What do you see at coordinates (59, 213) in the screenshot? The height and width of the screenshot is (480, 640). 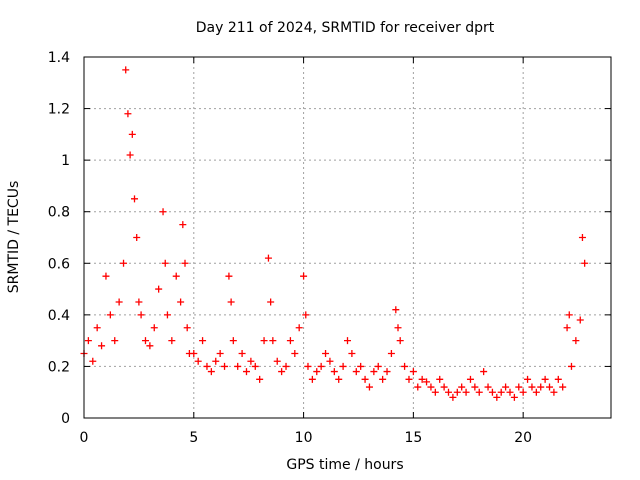 I see `y-tick-label: 0.8` at bounding box center [59, 213].